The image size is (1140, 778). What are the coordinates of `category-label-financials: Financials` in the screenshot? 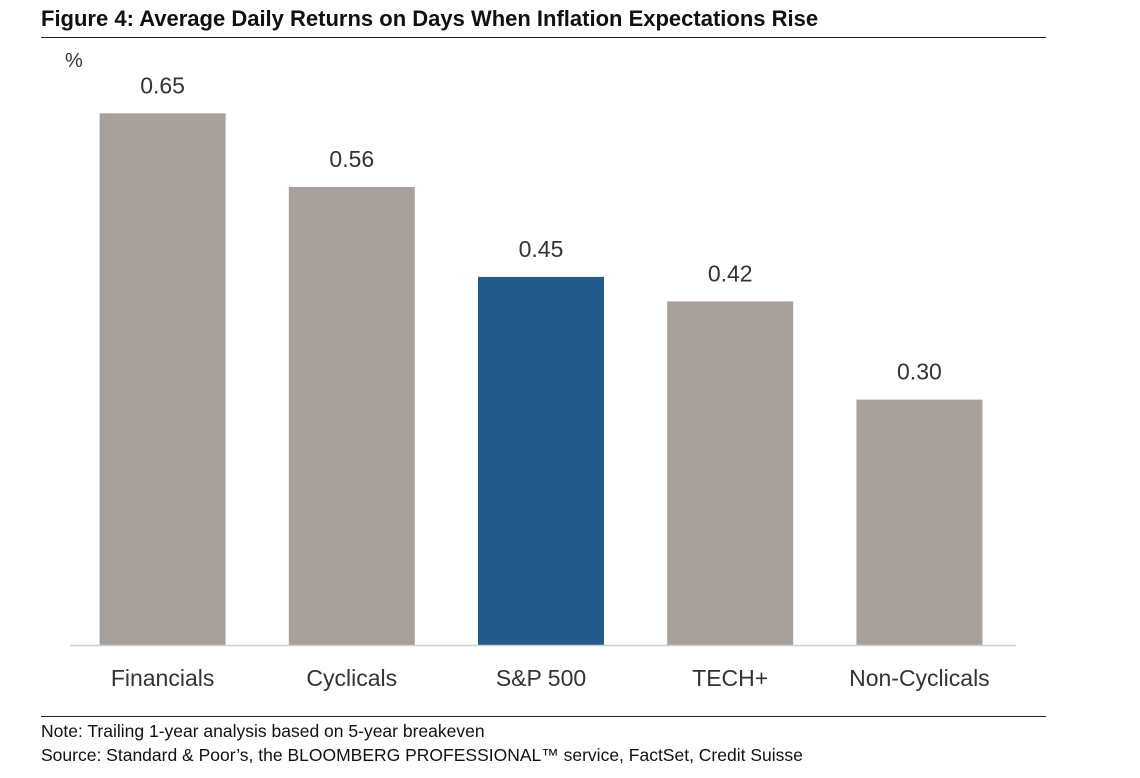 It's located at (163, 678).